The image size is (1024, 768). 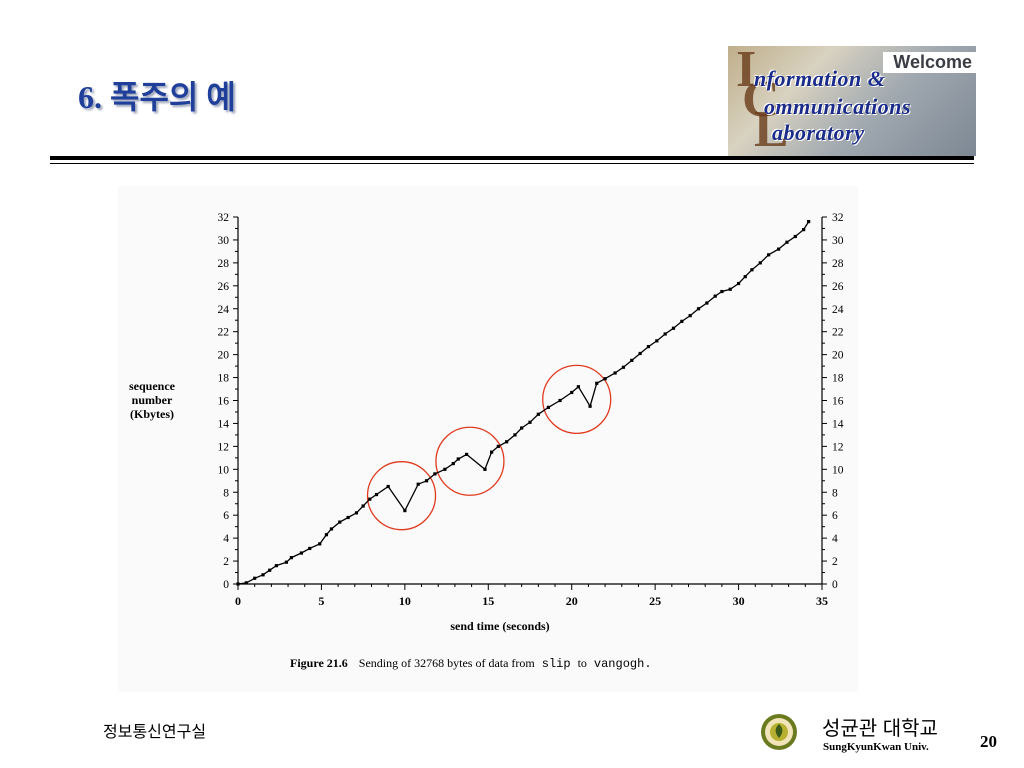 I want to click on banner-letter-i: I, so click(x=746, y=72).